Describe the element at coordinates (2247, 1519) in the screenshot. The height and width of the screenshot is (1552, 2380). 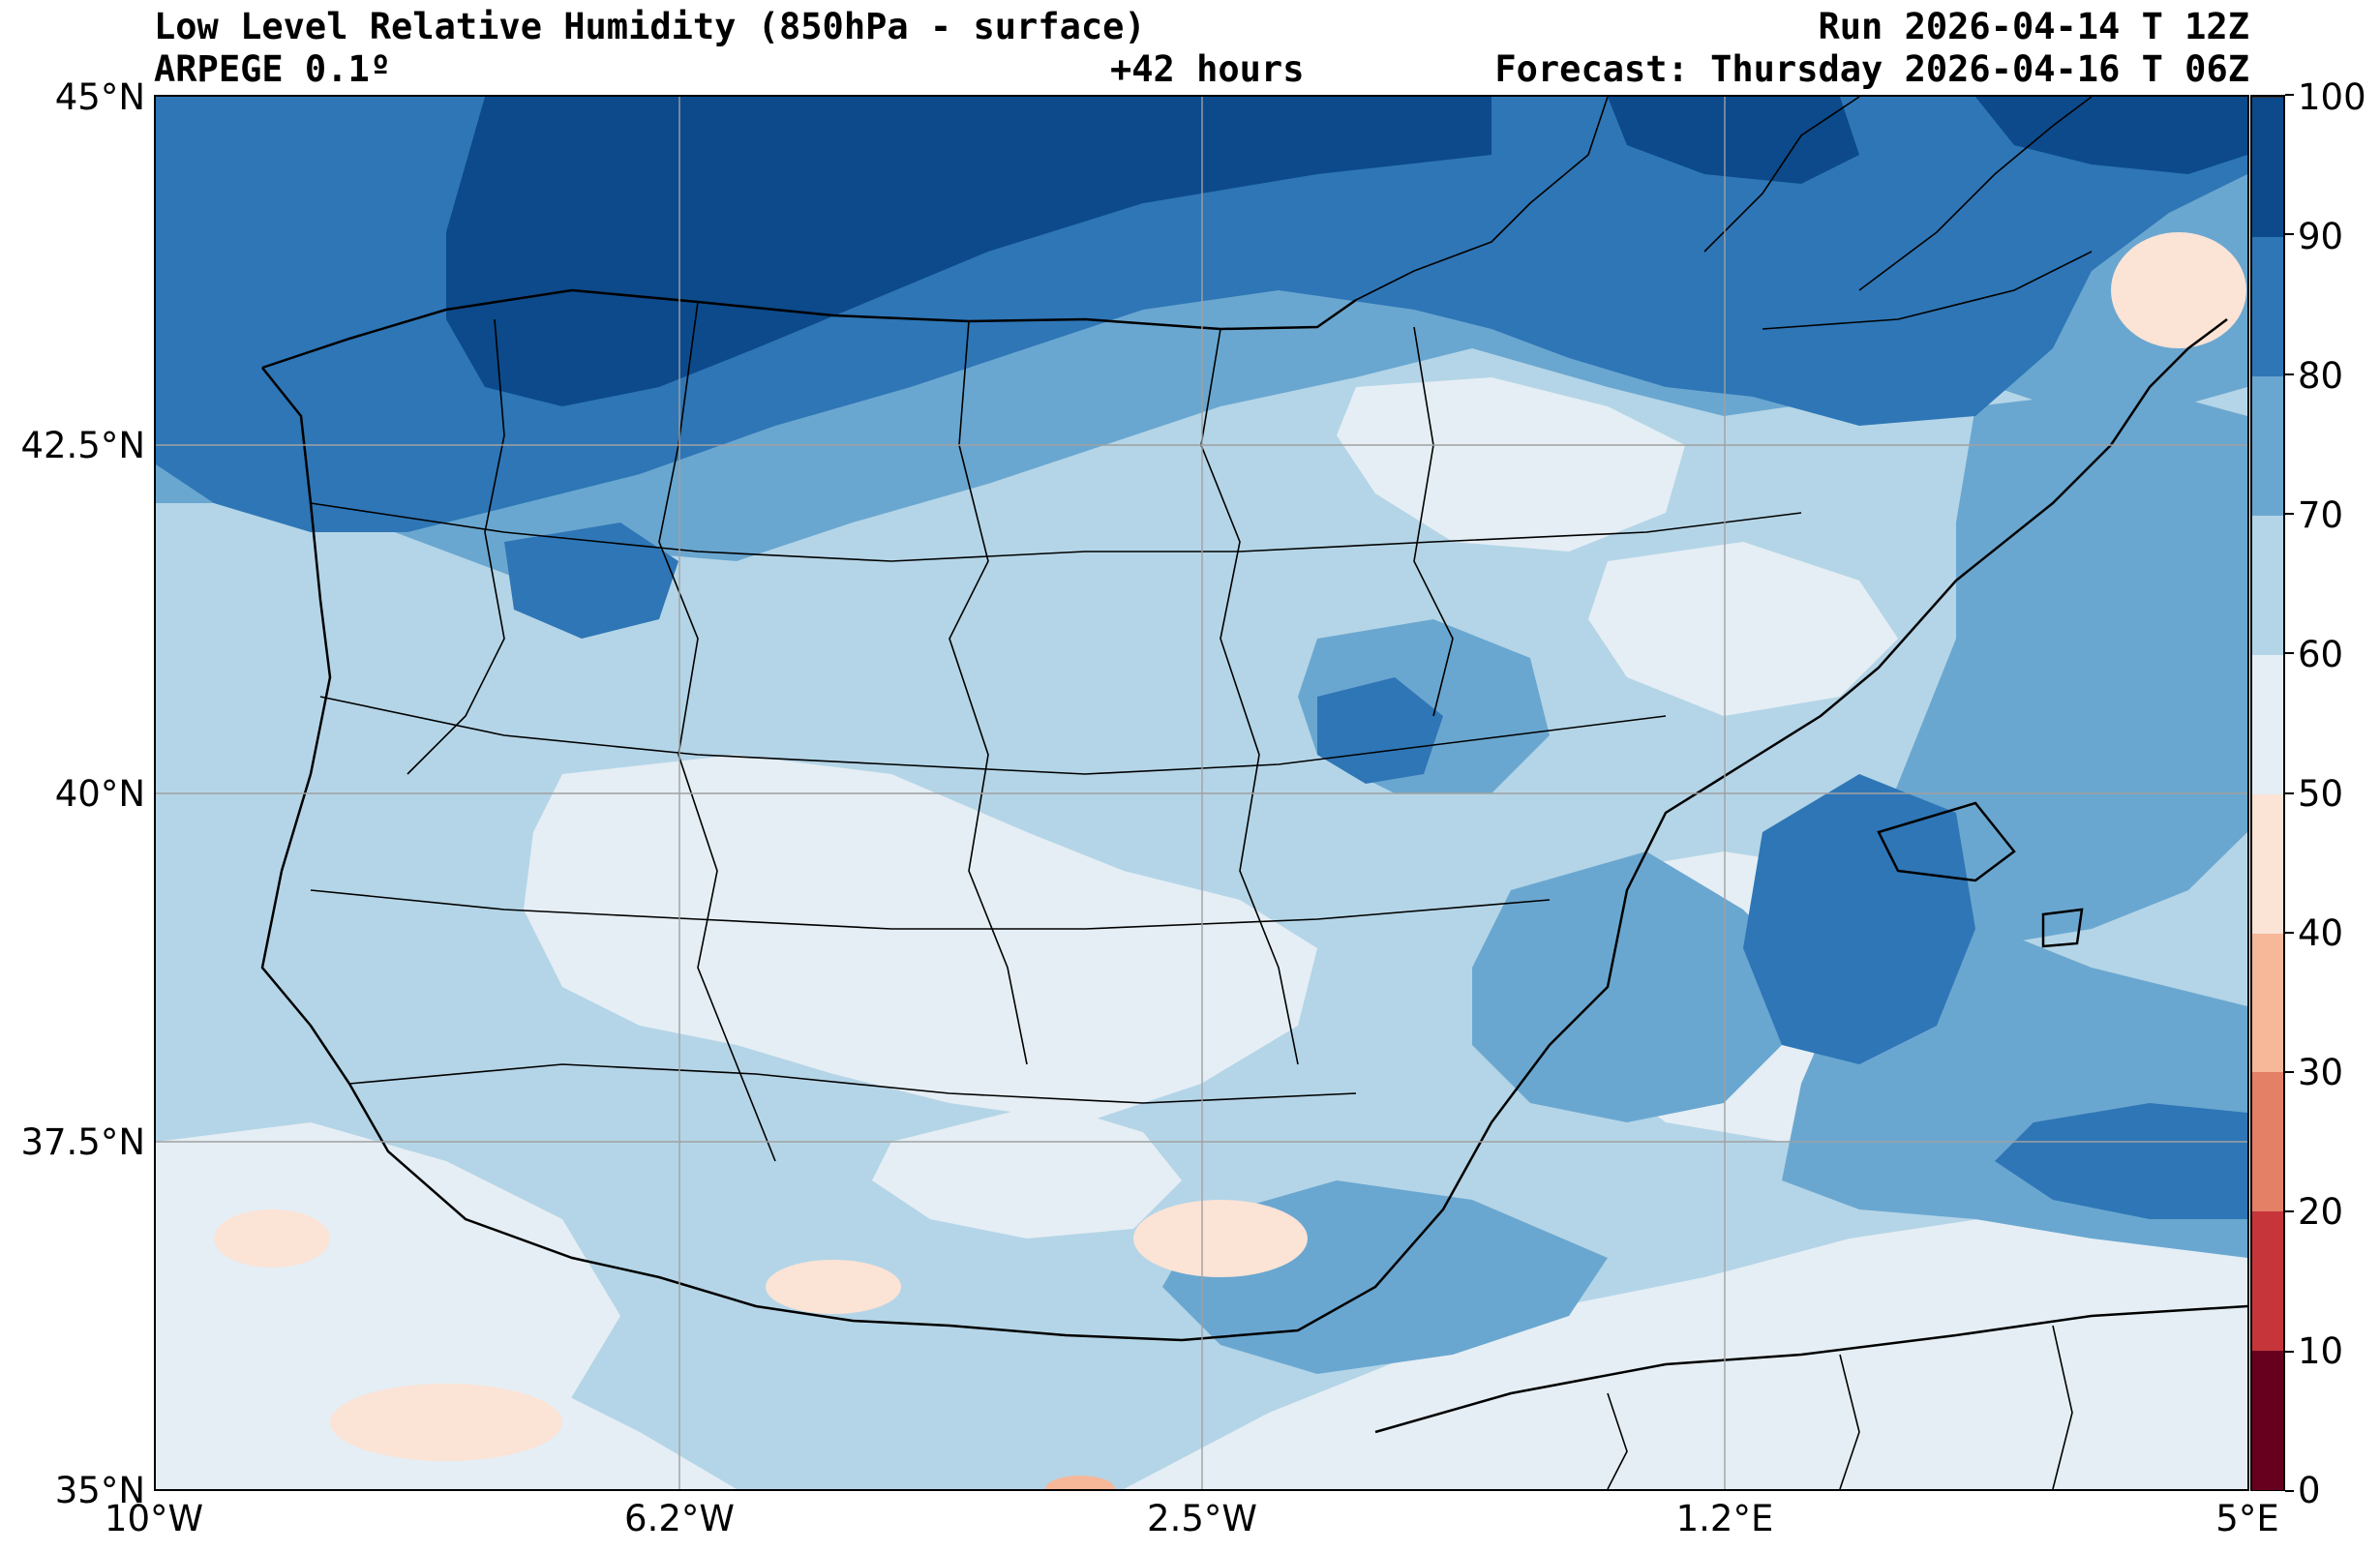
I see `lon-label-5e: 5°E` at that location.